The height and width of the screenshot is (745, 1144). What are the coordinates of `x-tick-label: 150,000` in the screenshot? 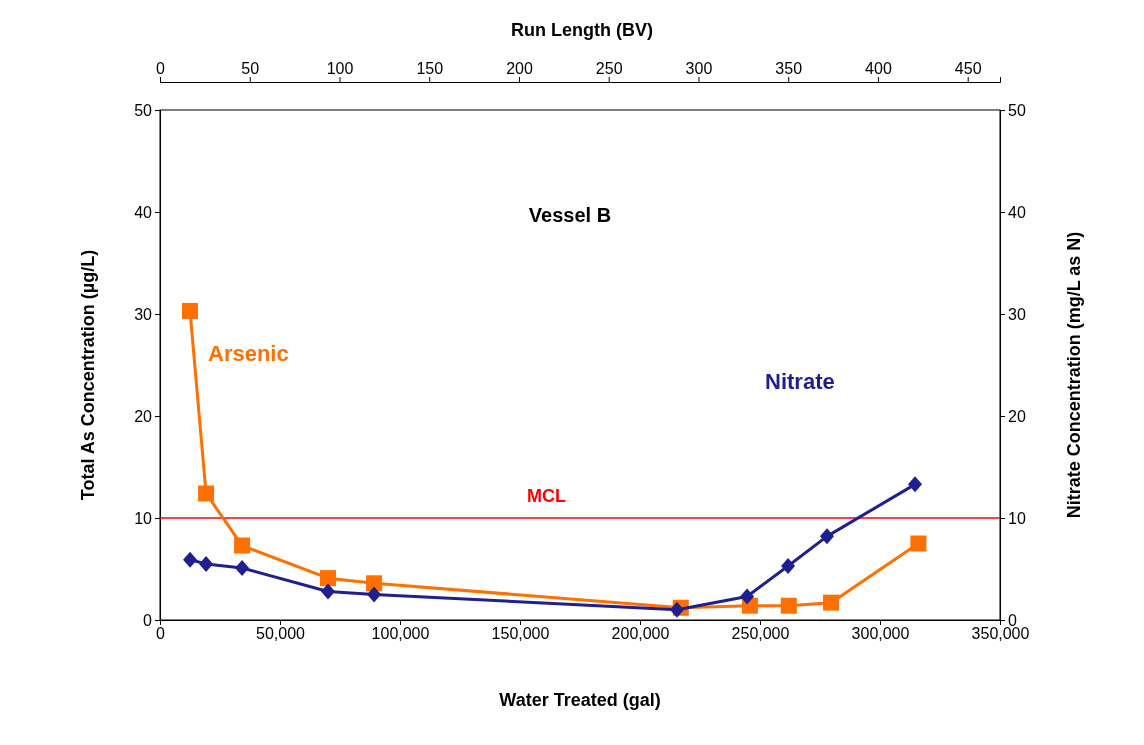 It's located at (520, 634).